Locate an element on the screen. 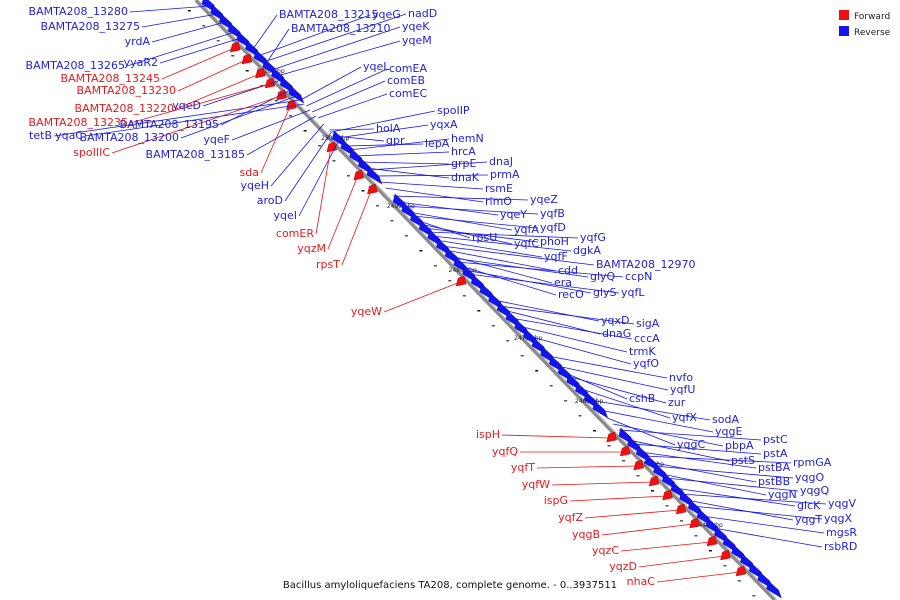 This screenshot has height=600, width=900. gene-label-gpr: gpr is located at coordinates (395, 140).